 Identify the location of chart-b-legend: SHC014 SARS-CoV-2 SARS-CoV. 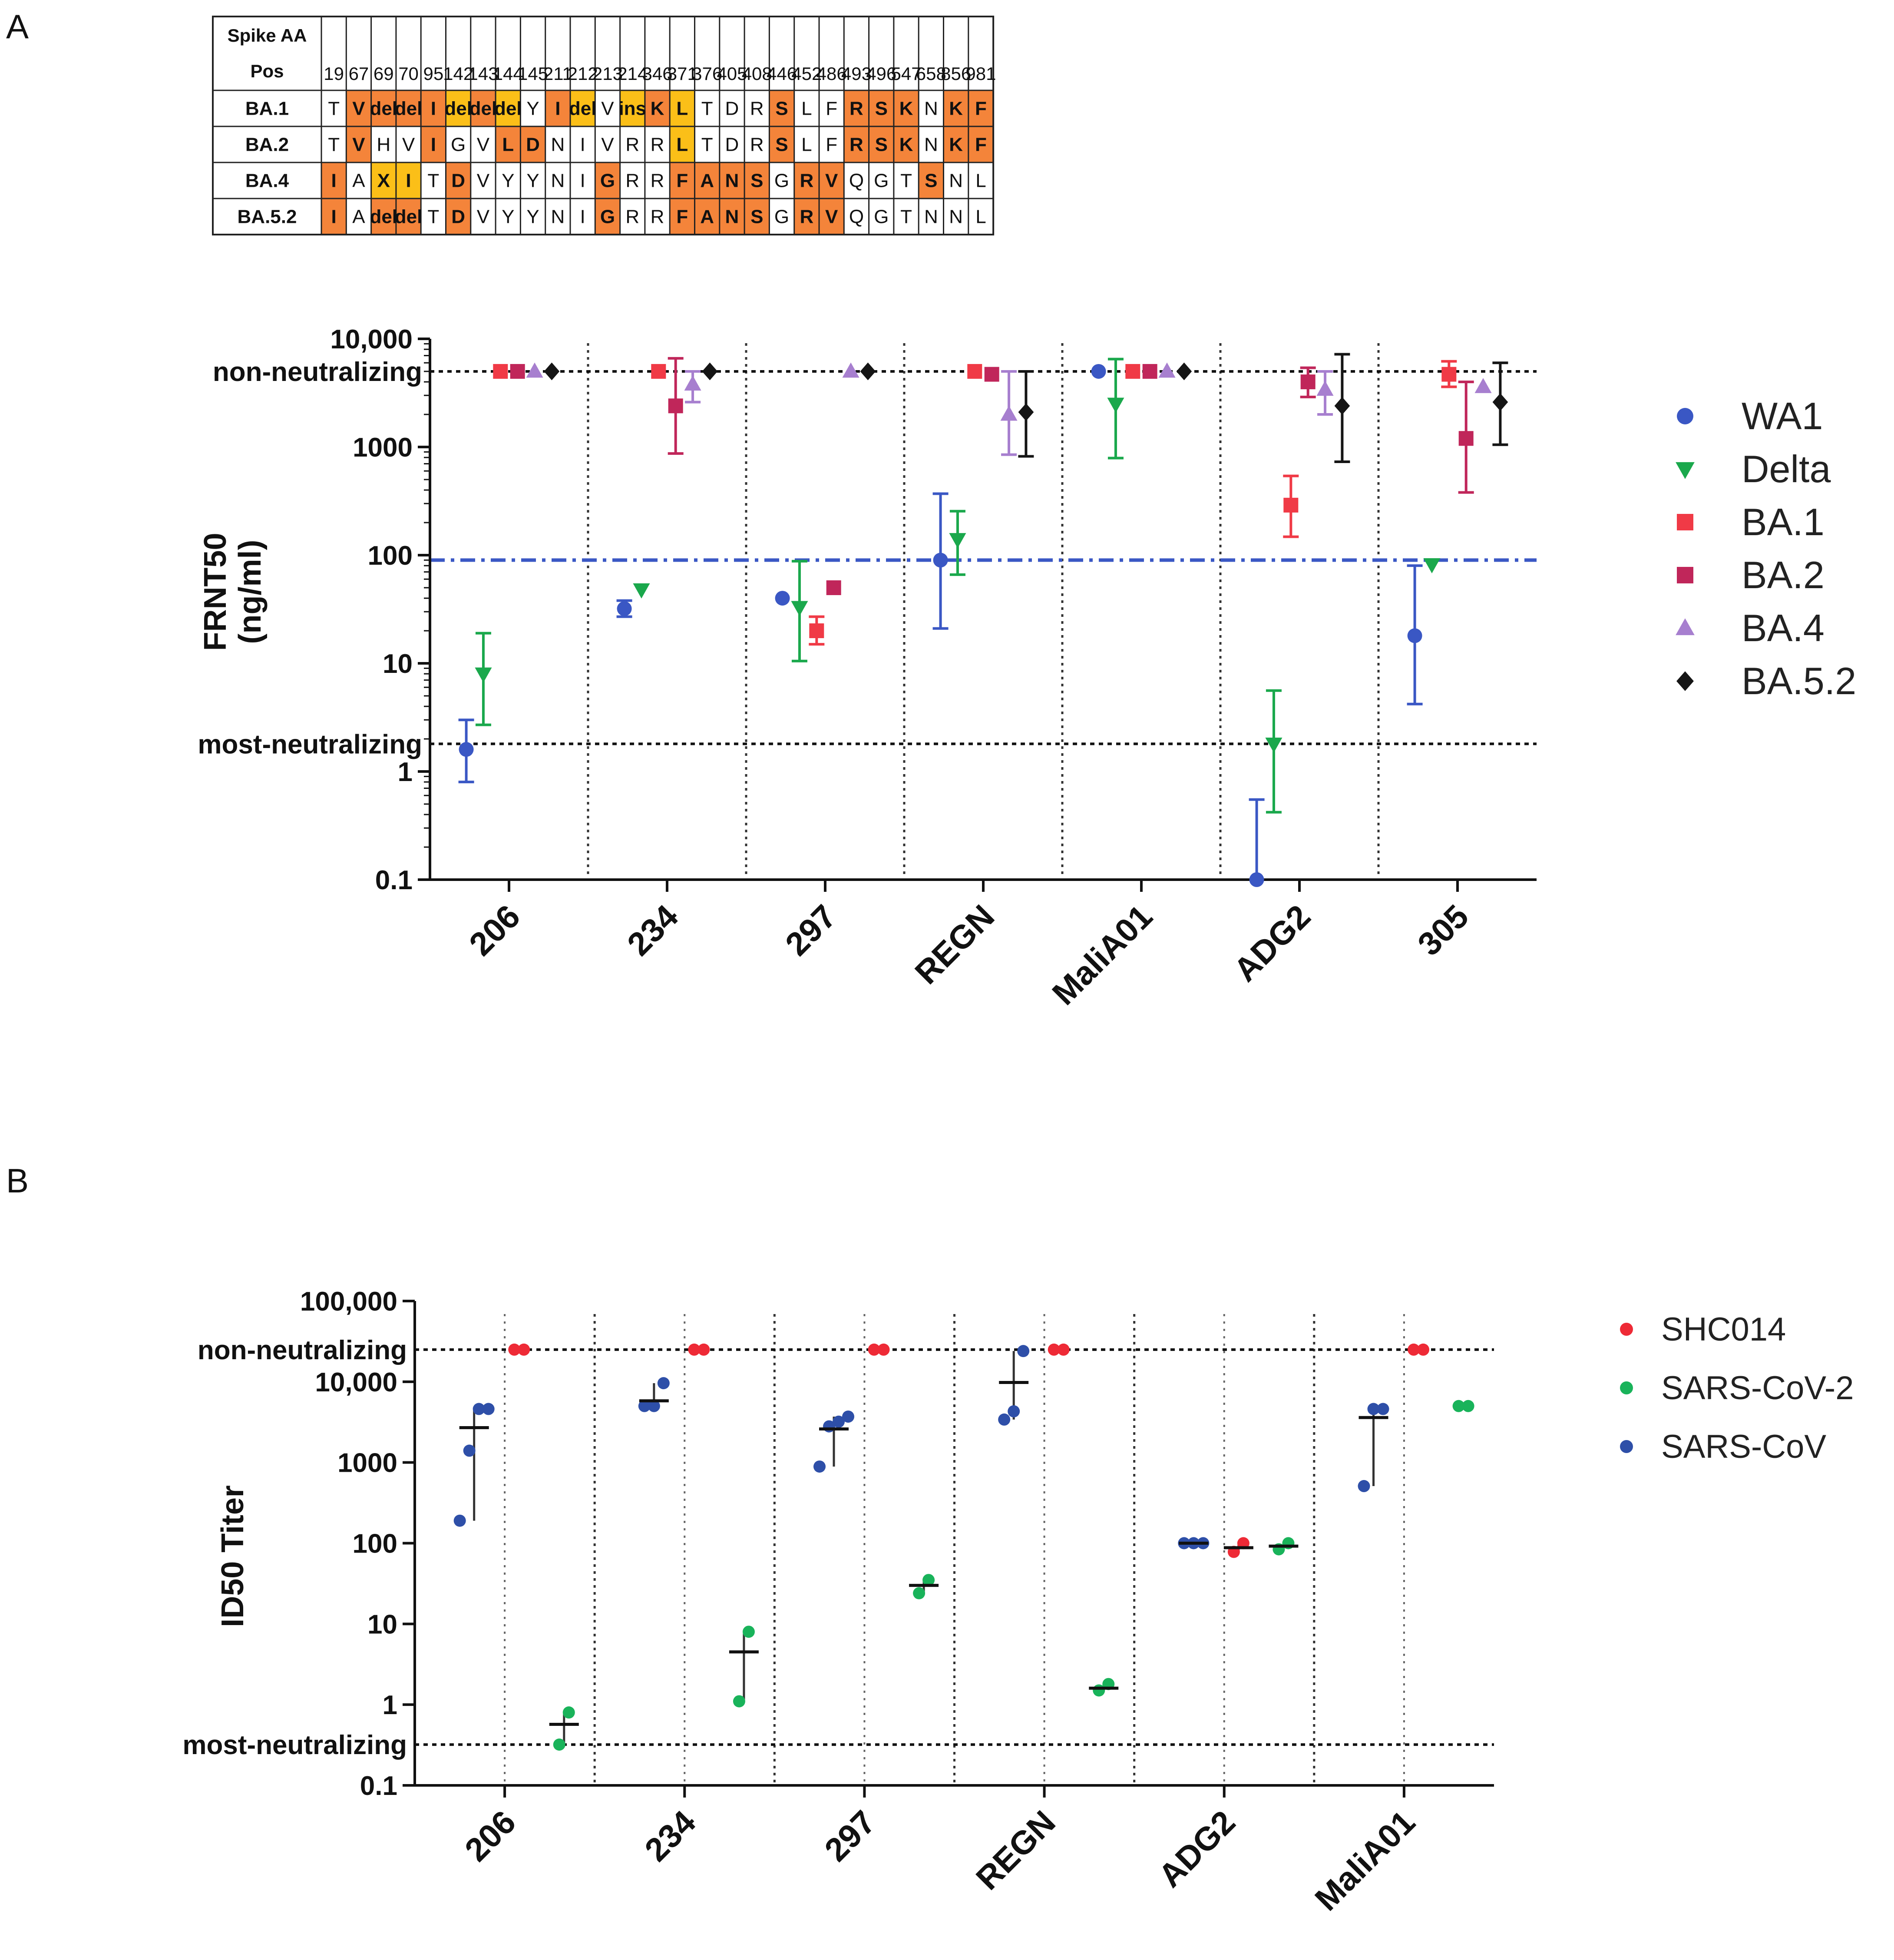
(1737, 1388).